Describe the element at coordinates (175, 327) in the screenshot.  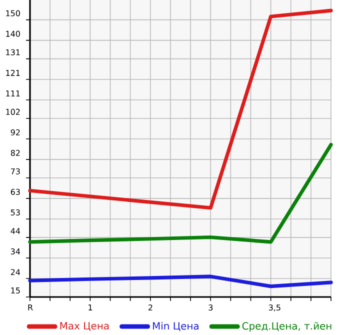
I see `legend-label: Min Цена` at that location.